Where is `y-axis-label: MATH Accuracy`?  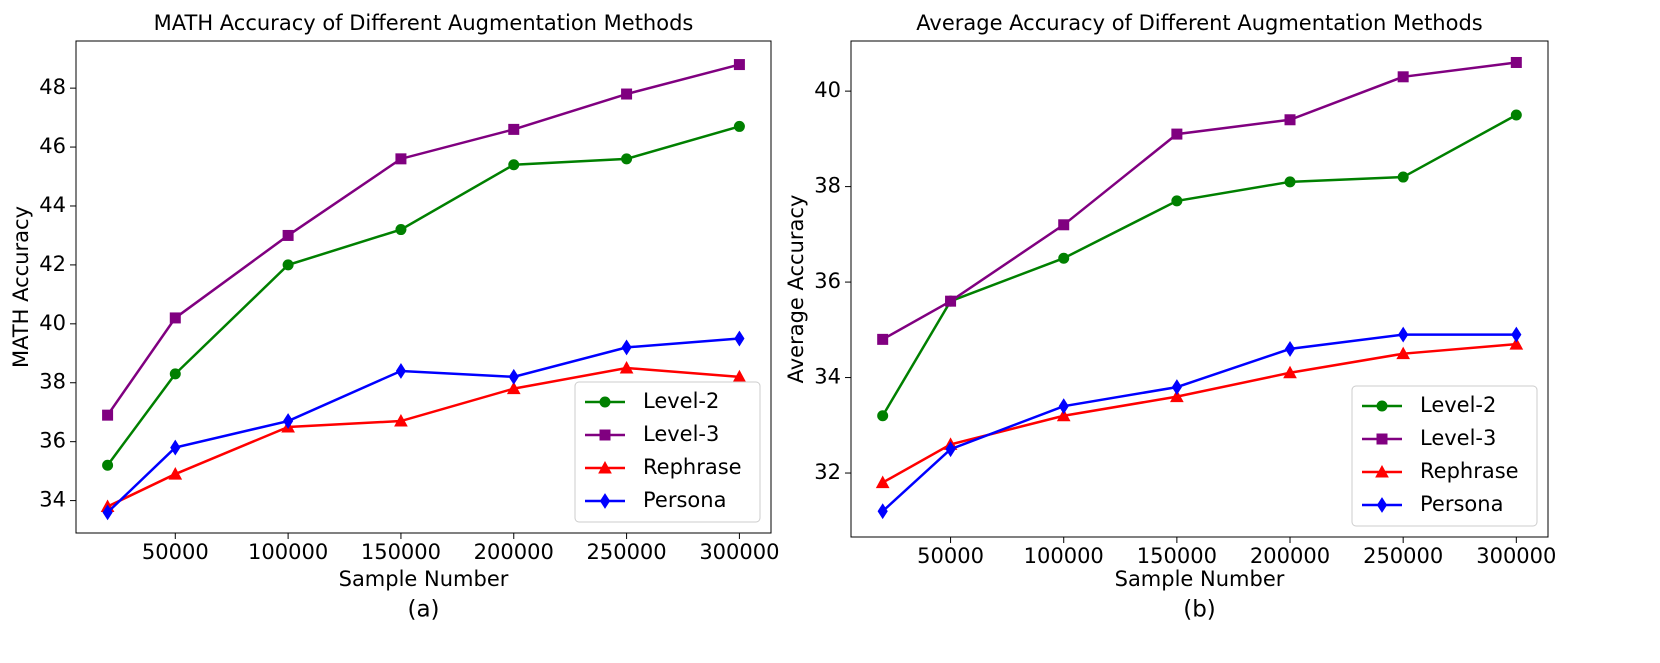
y-axis-label: MATH Accuracy is located at coordinates (21, 287).